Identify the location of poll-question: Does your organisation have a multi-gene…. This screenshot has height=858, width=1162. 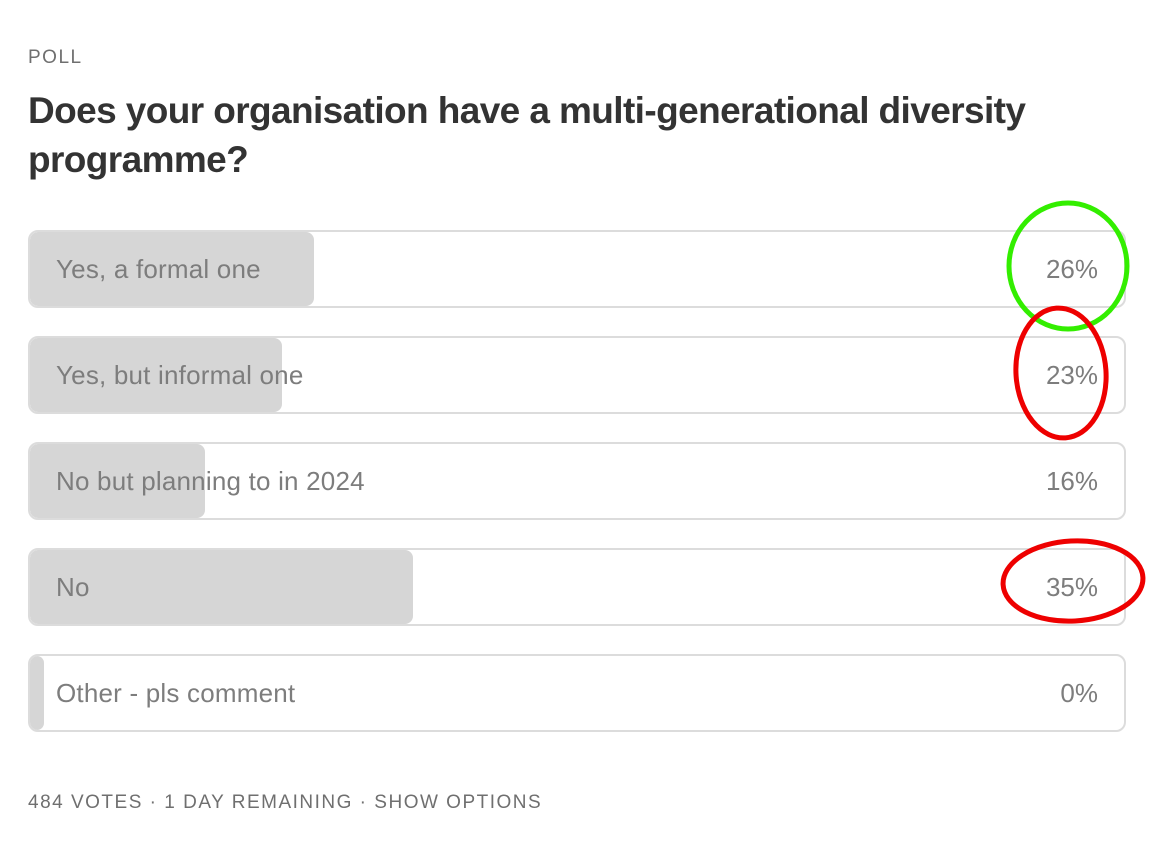
(527, 135).